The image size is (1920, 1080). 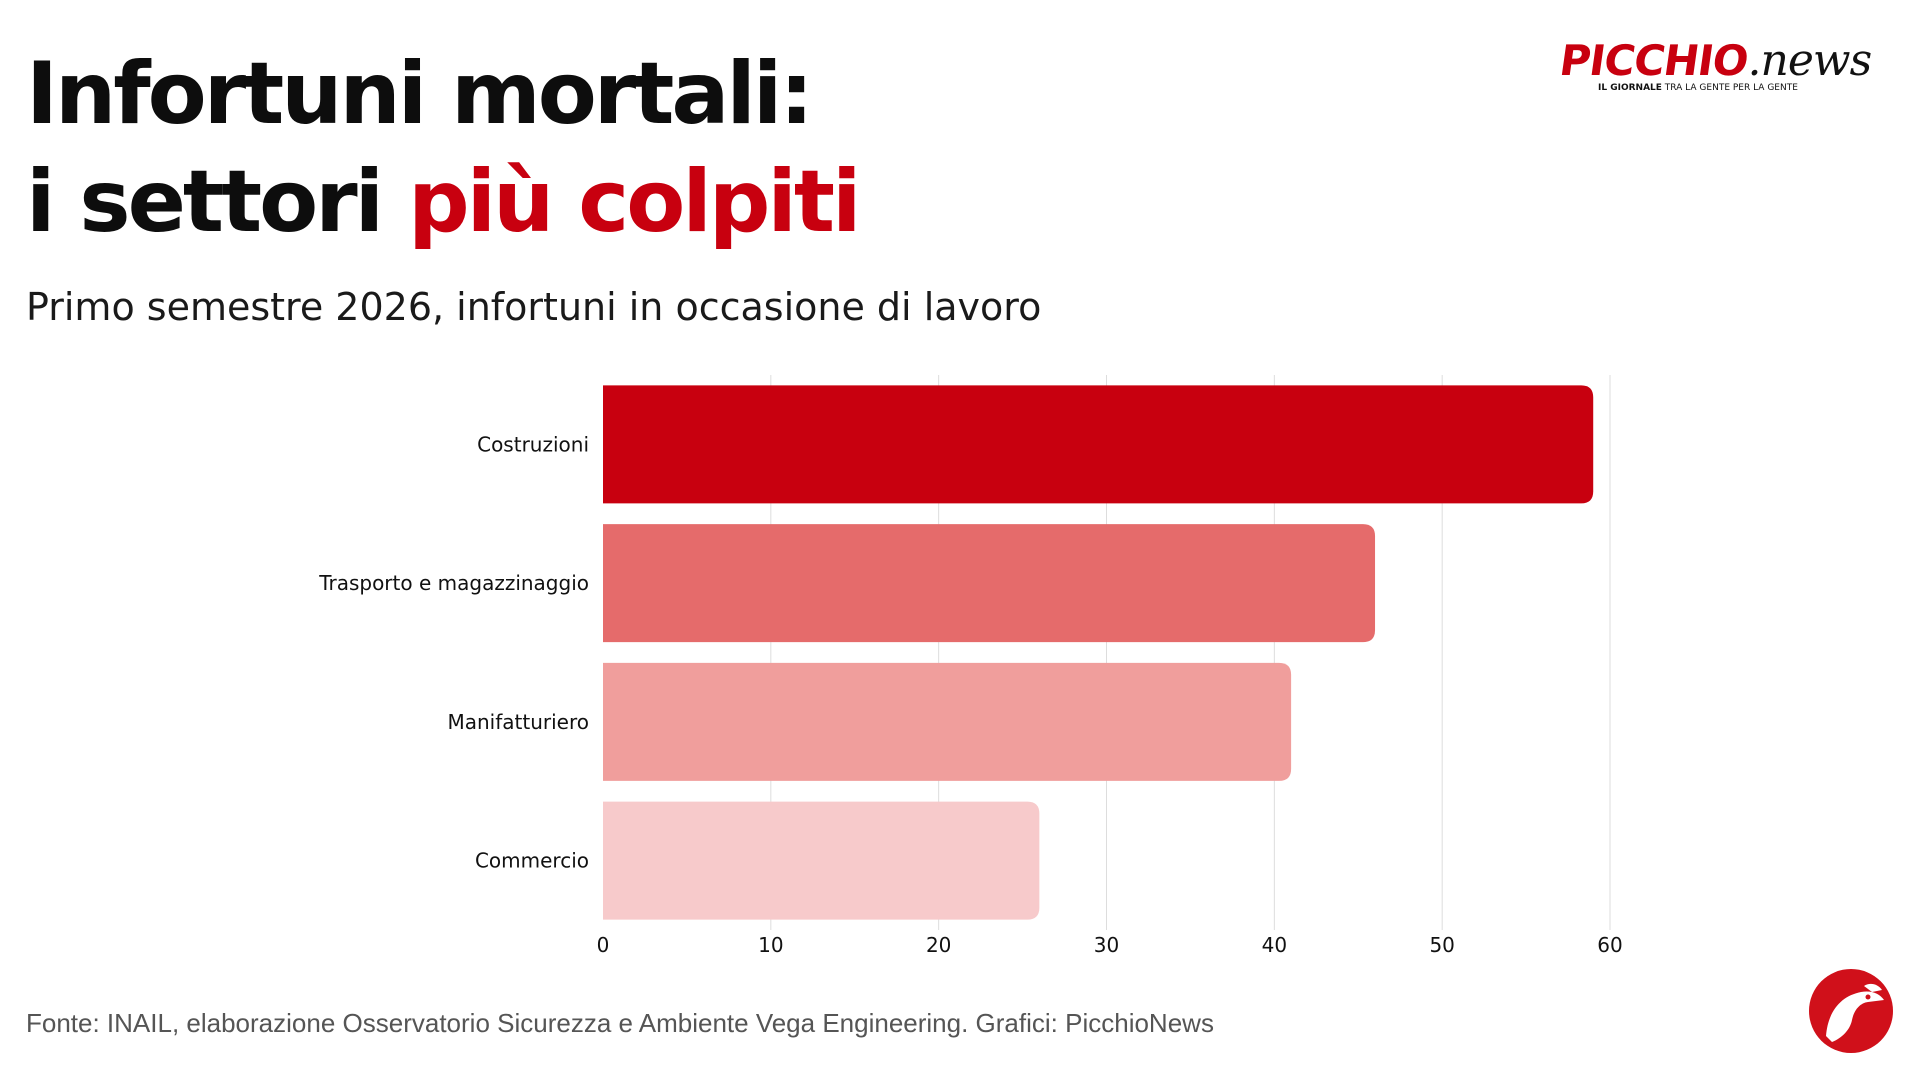 I want to click on category-label-4: Commercio, so click(x=532, y=861).